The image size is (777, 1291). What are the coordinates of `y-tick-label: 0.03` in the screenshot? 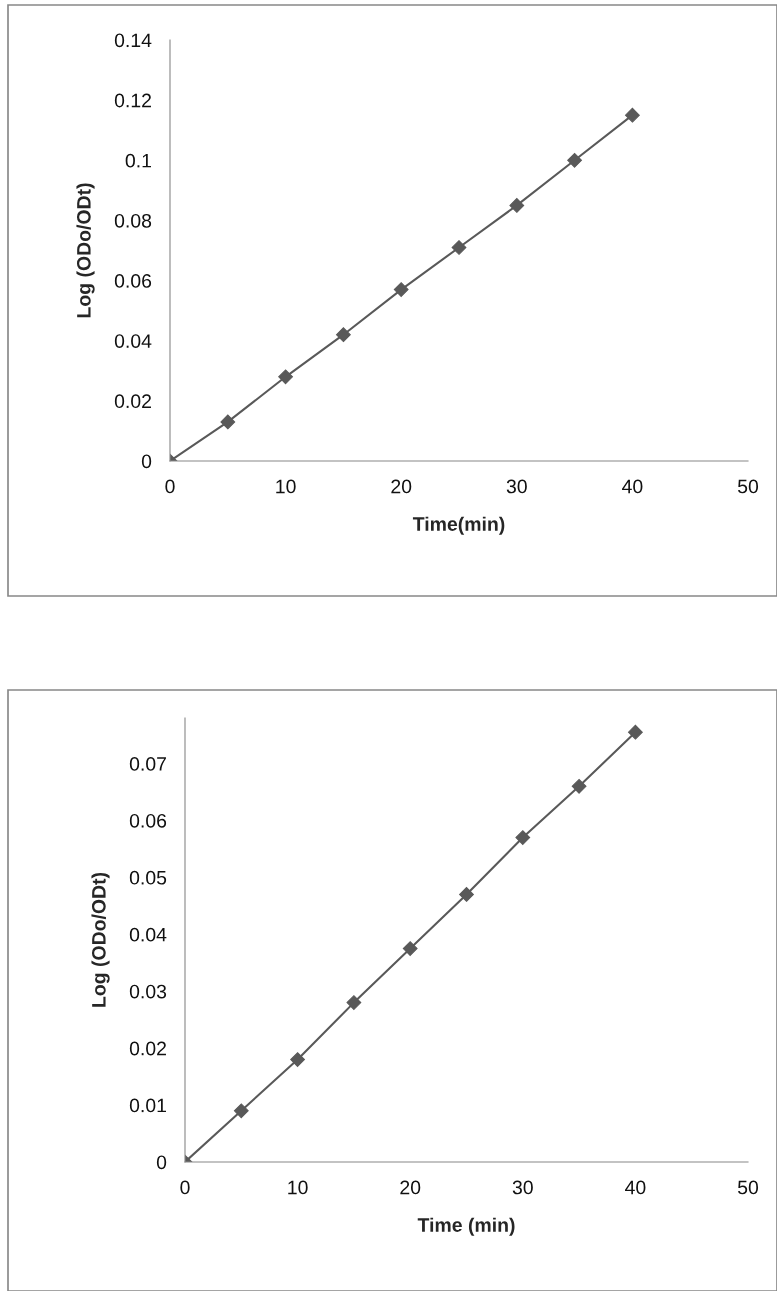 It's located at (148, 991).